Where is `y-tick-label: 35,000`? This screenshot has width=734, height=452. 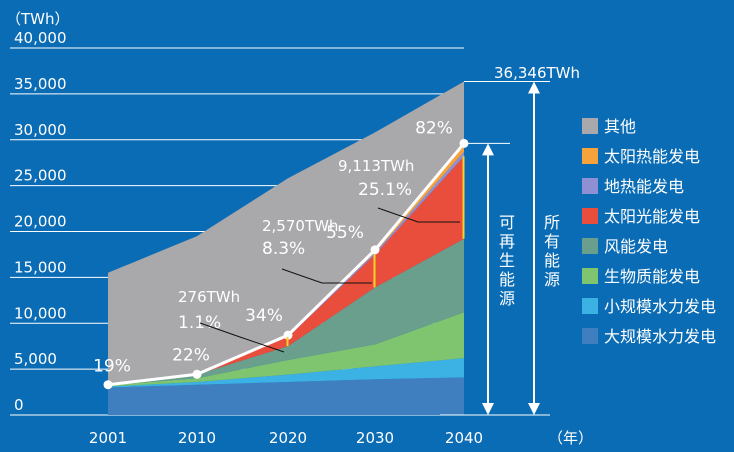
y-tick-label: 35,000 is located at coordinates (40, 84).